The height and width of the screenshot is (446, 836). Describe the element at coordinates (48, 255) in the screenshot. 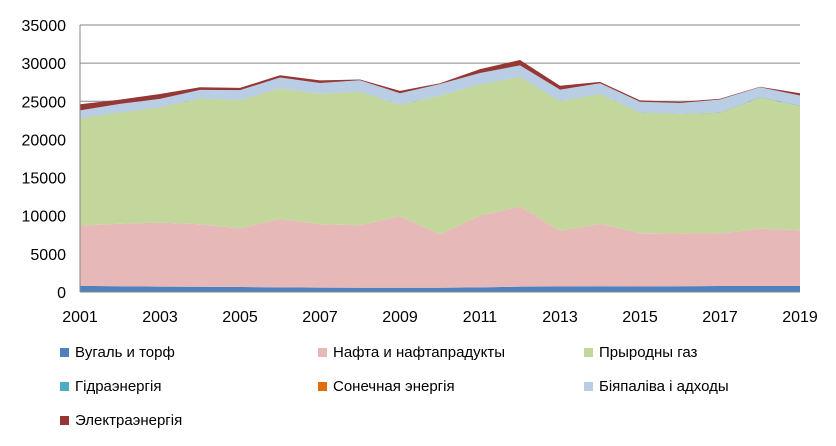

I see `y-tick-label: 5000` at that location.